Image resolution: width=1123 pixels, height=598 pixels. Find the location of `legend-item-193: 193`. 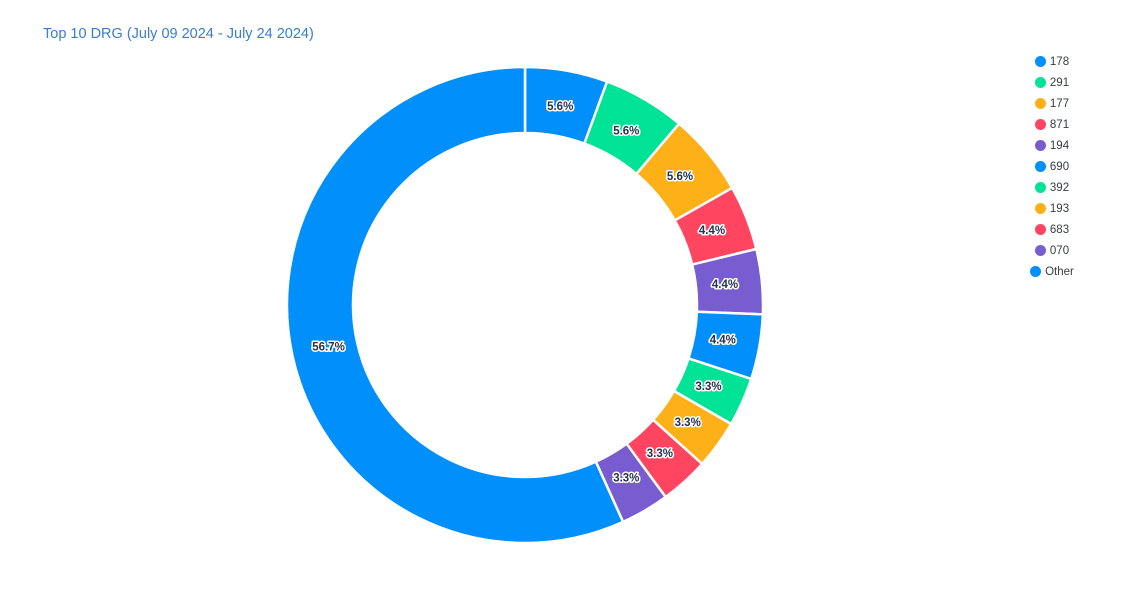

legend-item-193: 193 is located at coordinates (1052, 208).